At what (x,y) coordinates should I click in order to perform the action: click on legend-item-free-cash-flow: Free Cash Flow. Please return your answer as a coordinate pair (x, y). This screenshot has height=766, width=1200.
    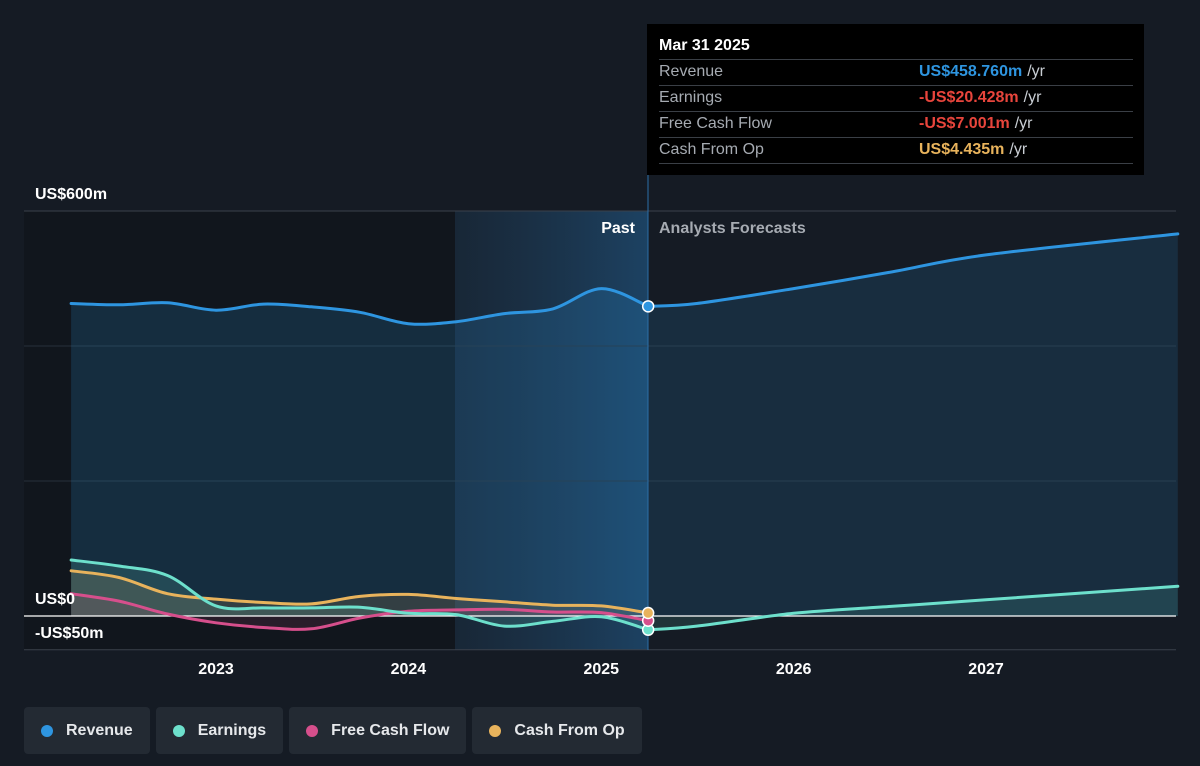
    Looking at the image, I should click on (378, 730).